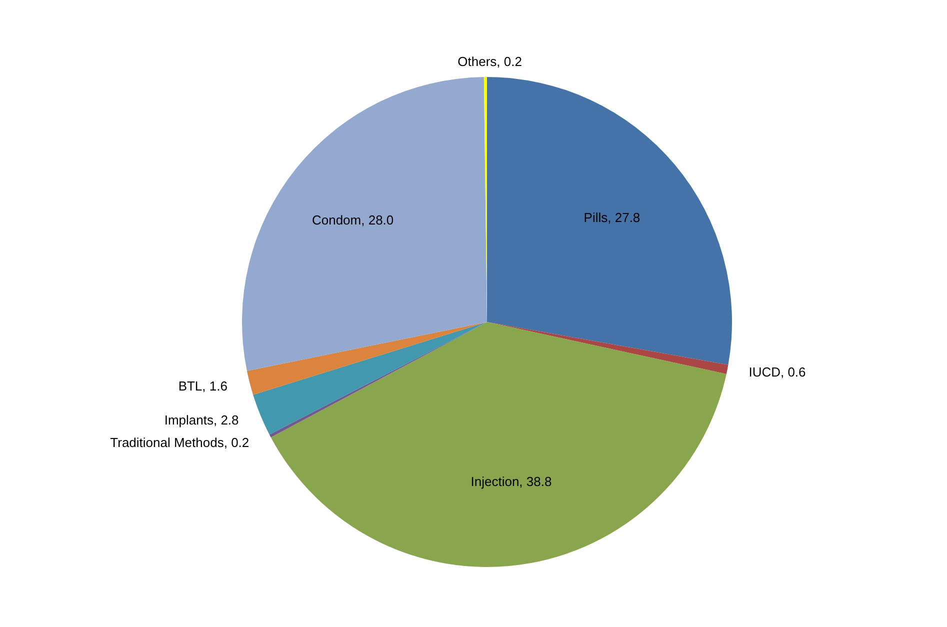 Image resolution: width=947 pixels, height=627 pixels. What do you see at coordinates (377, 220) in the screenshot?
I see `data-label: , 28.0` at bounding box center [377, 220].